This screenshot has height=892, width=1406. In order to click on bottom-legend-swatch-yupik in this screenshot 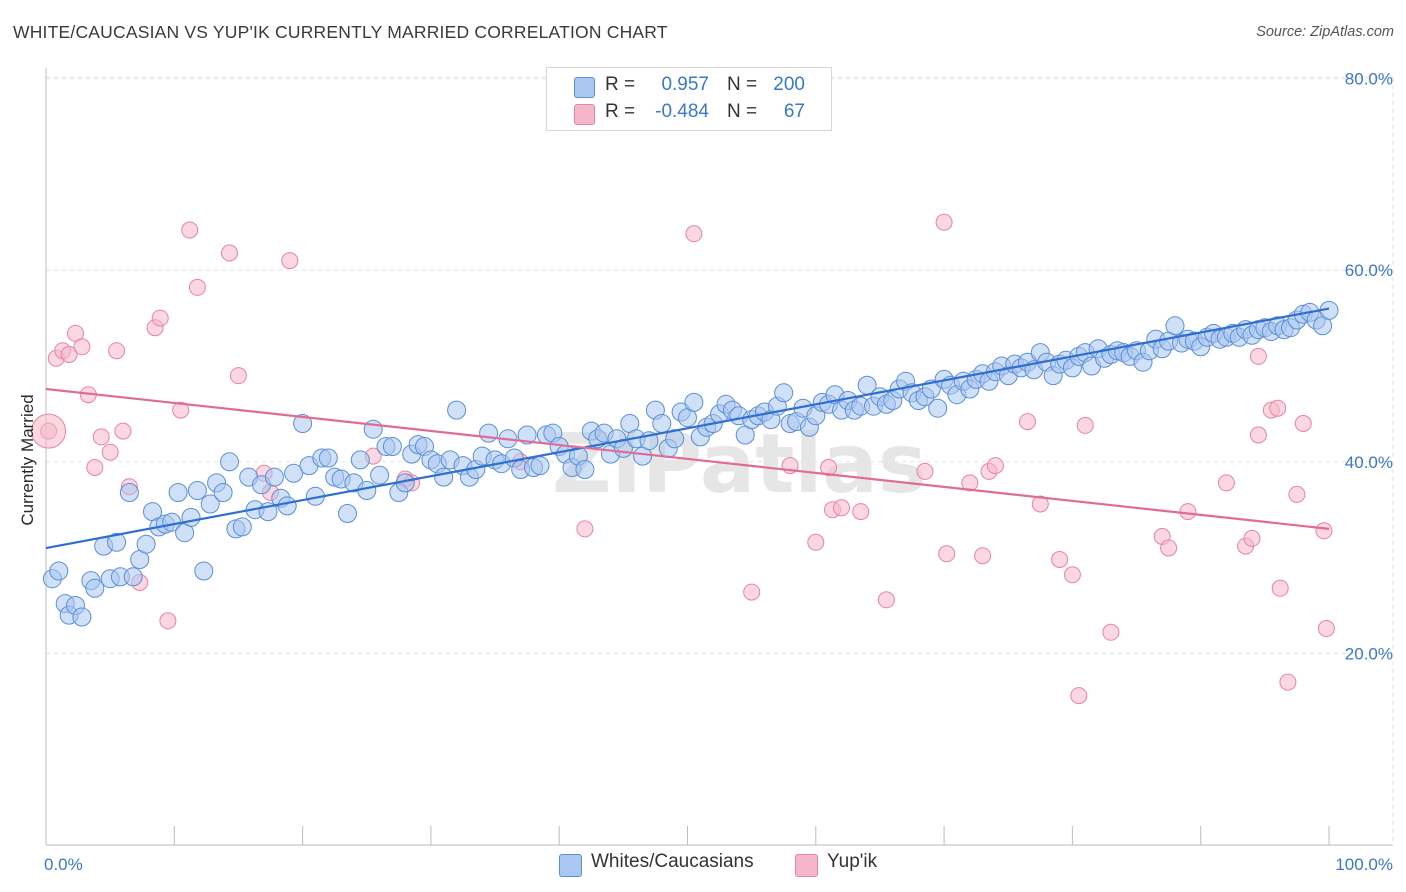, I will do `click(806, 865)`.